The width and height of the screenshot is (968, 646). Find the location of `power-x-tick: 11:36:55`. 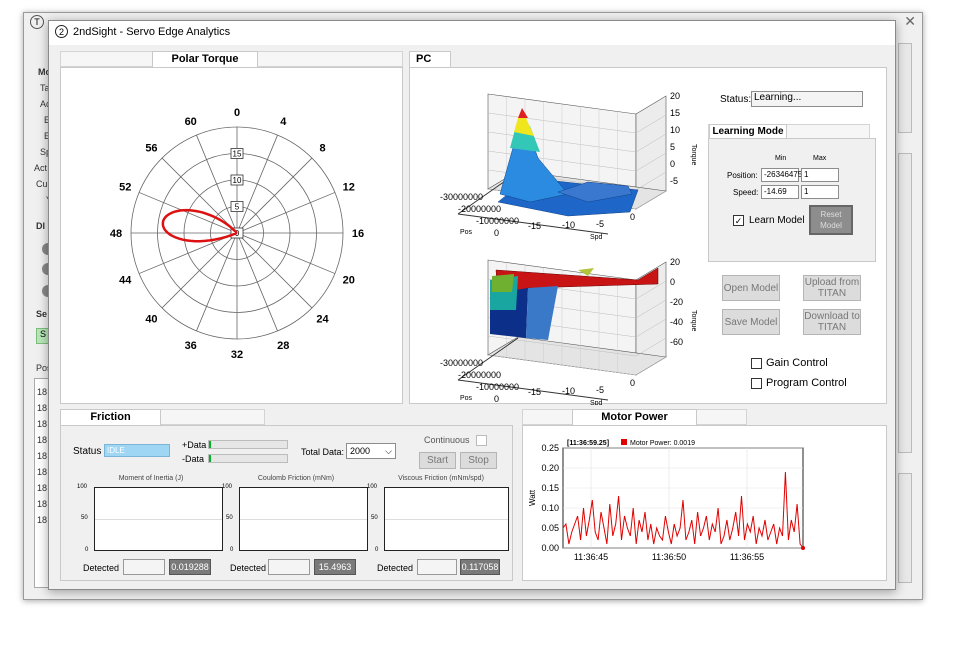

power-x-tick: 11:36:55 is located at coordinates (747, 557).